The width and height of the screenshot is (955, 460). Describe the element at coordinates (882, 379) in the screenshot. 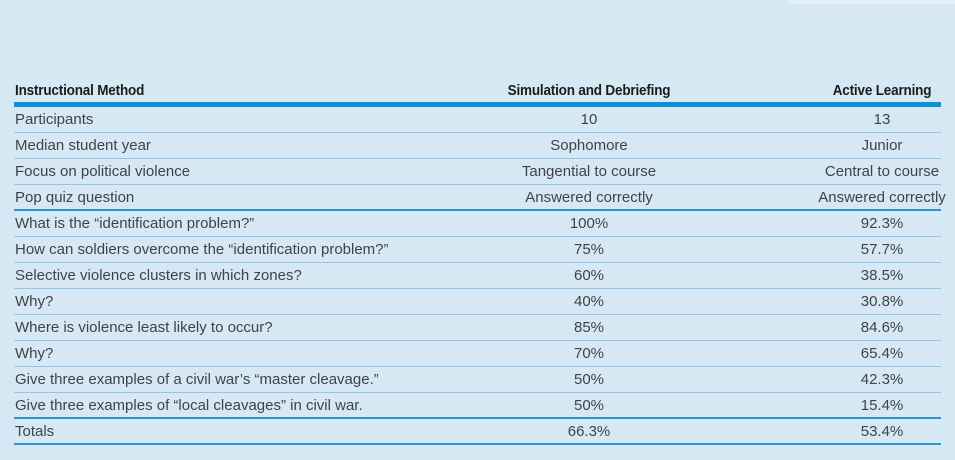

I see `active-learning-value: 42.3%` at that location.